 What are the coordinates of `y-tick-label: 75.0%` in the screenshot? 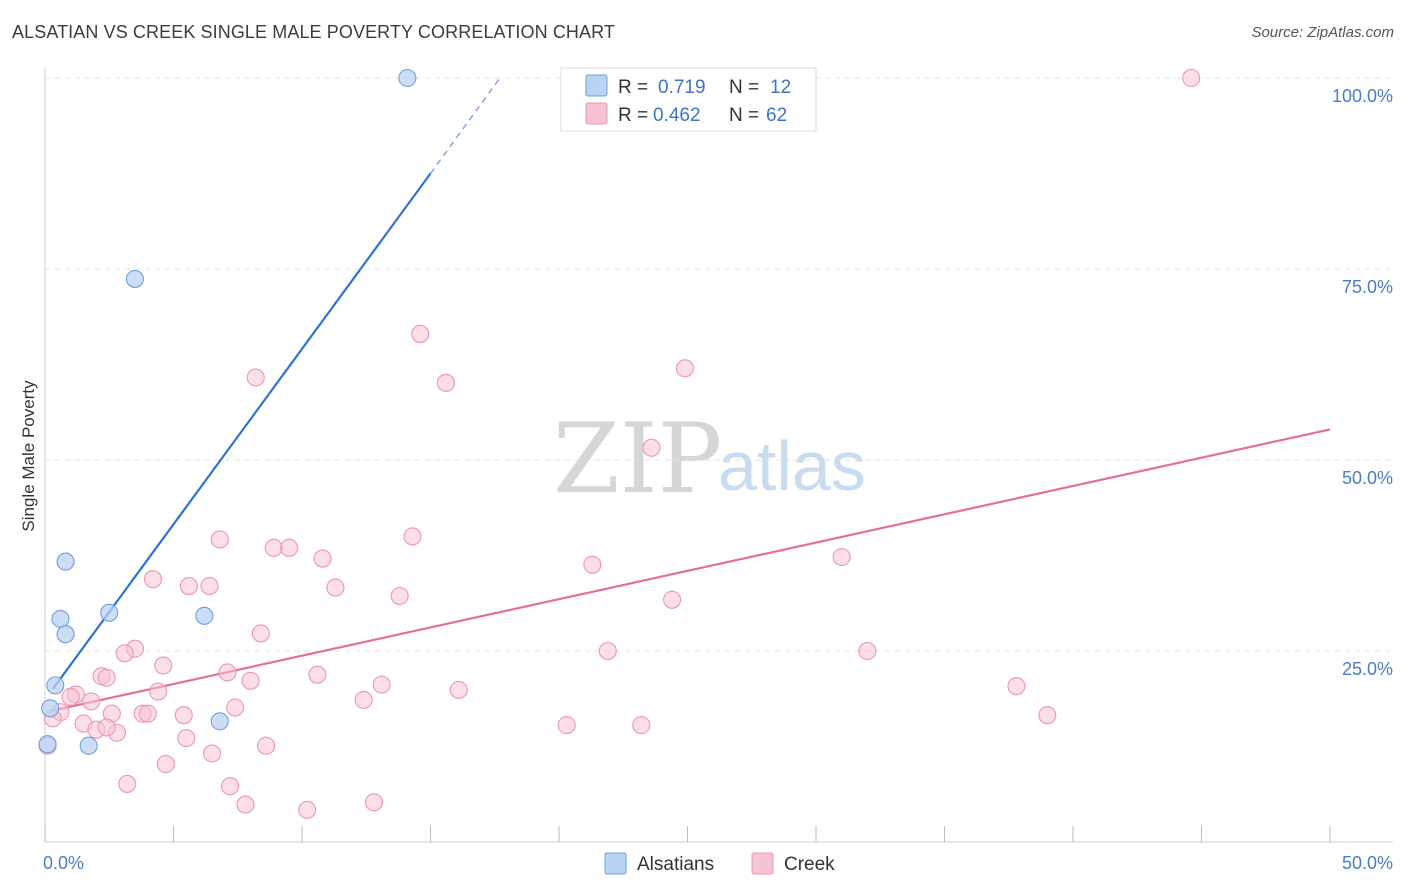 It's located at (1367, 287).